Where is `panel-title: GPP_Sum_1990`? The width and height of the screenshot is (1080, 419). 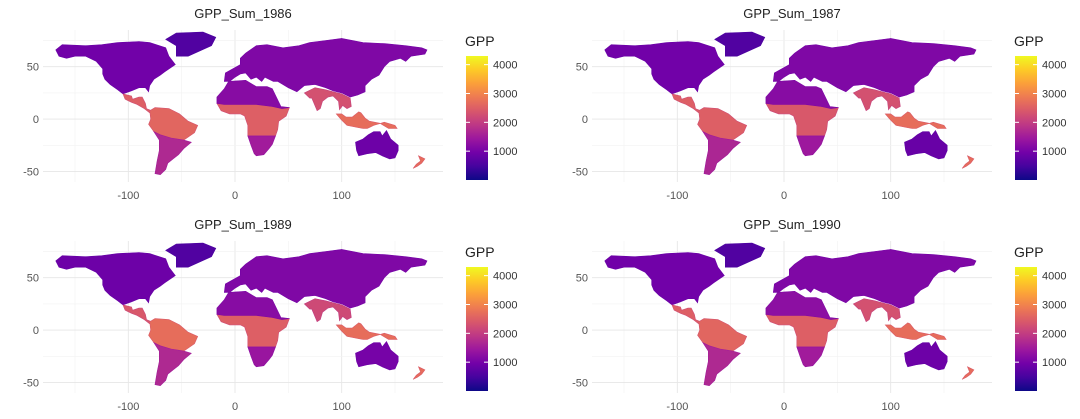 panel-title: GPP_Sum_1990 is located at coordinates (792, 224).